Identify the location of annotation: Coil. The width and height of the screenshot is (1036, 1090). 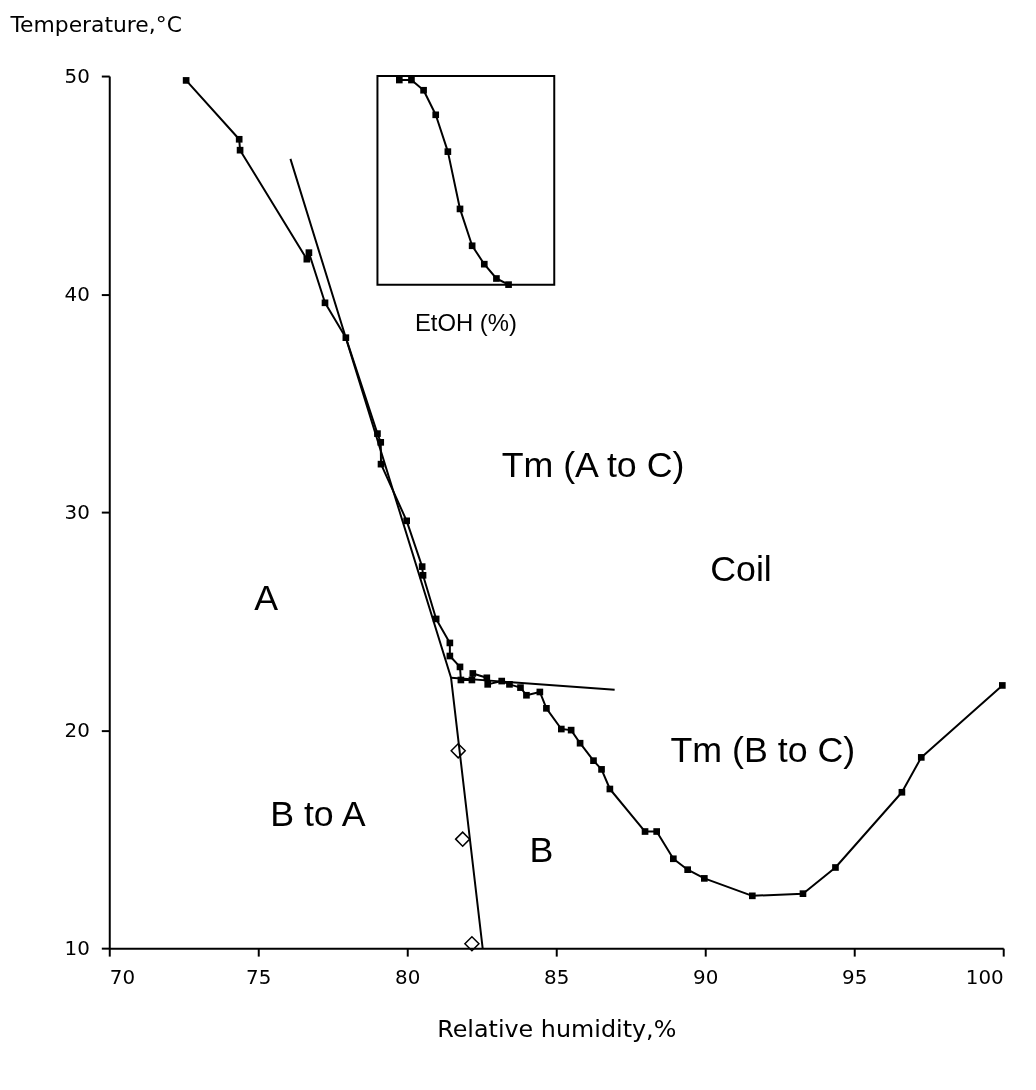
(741, 568).